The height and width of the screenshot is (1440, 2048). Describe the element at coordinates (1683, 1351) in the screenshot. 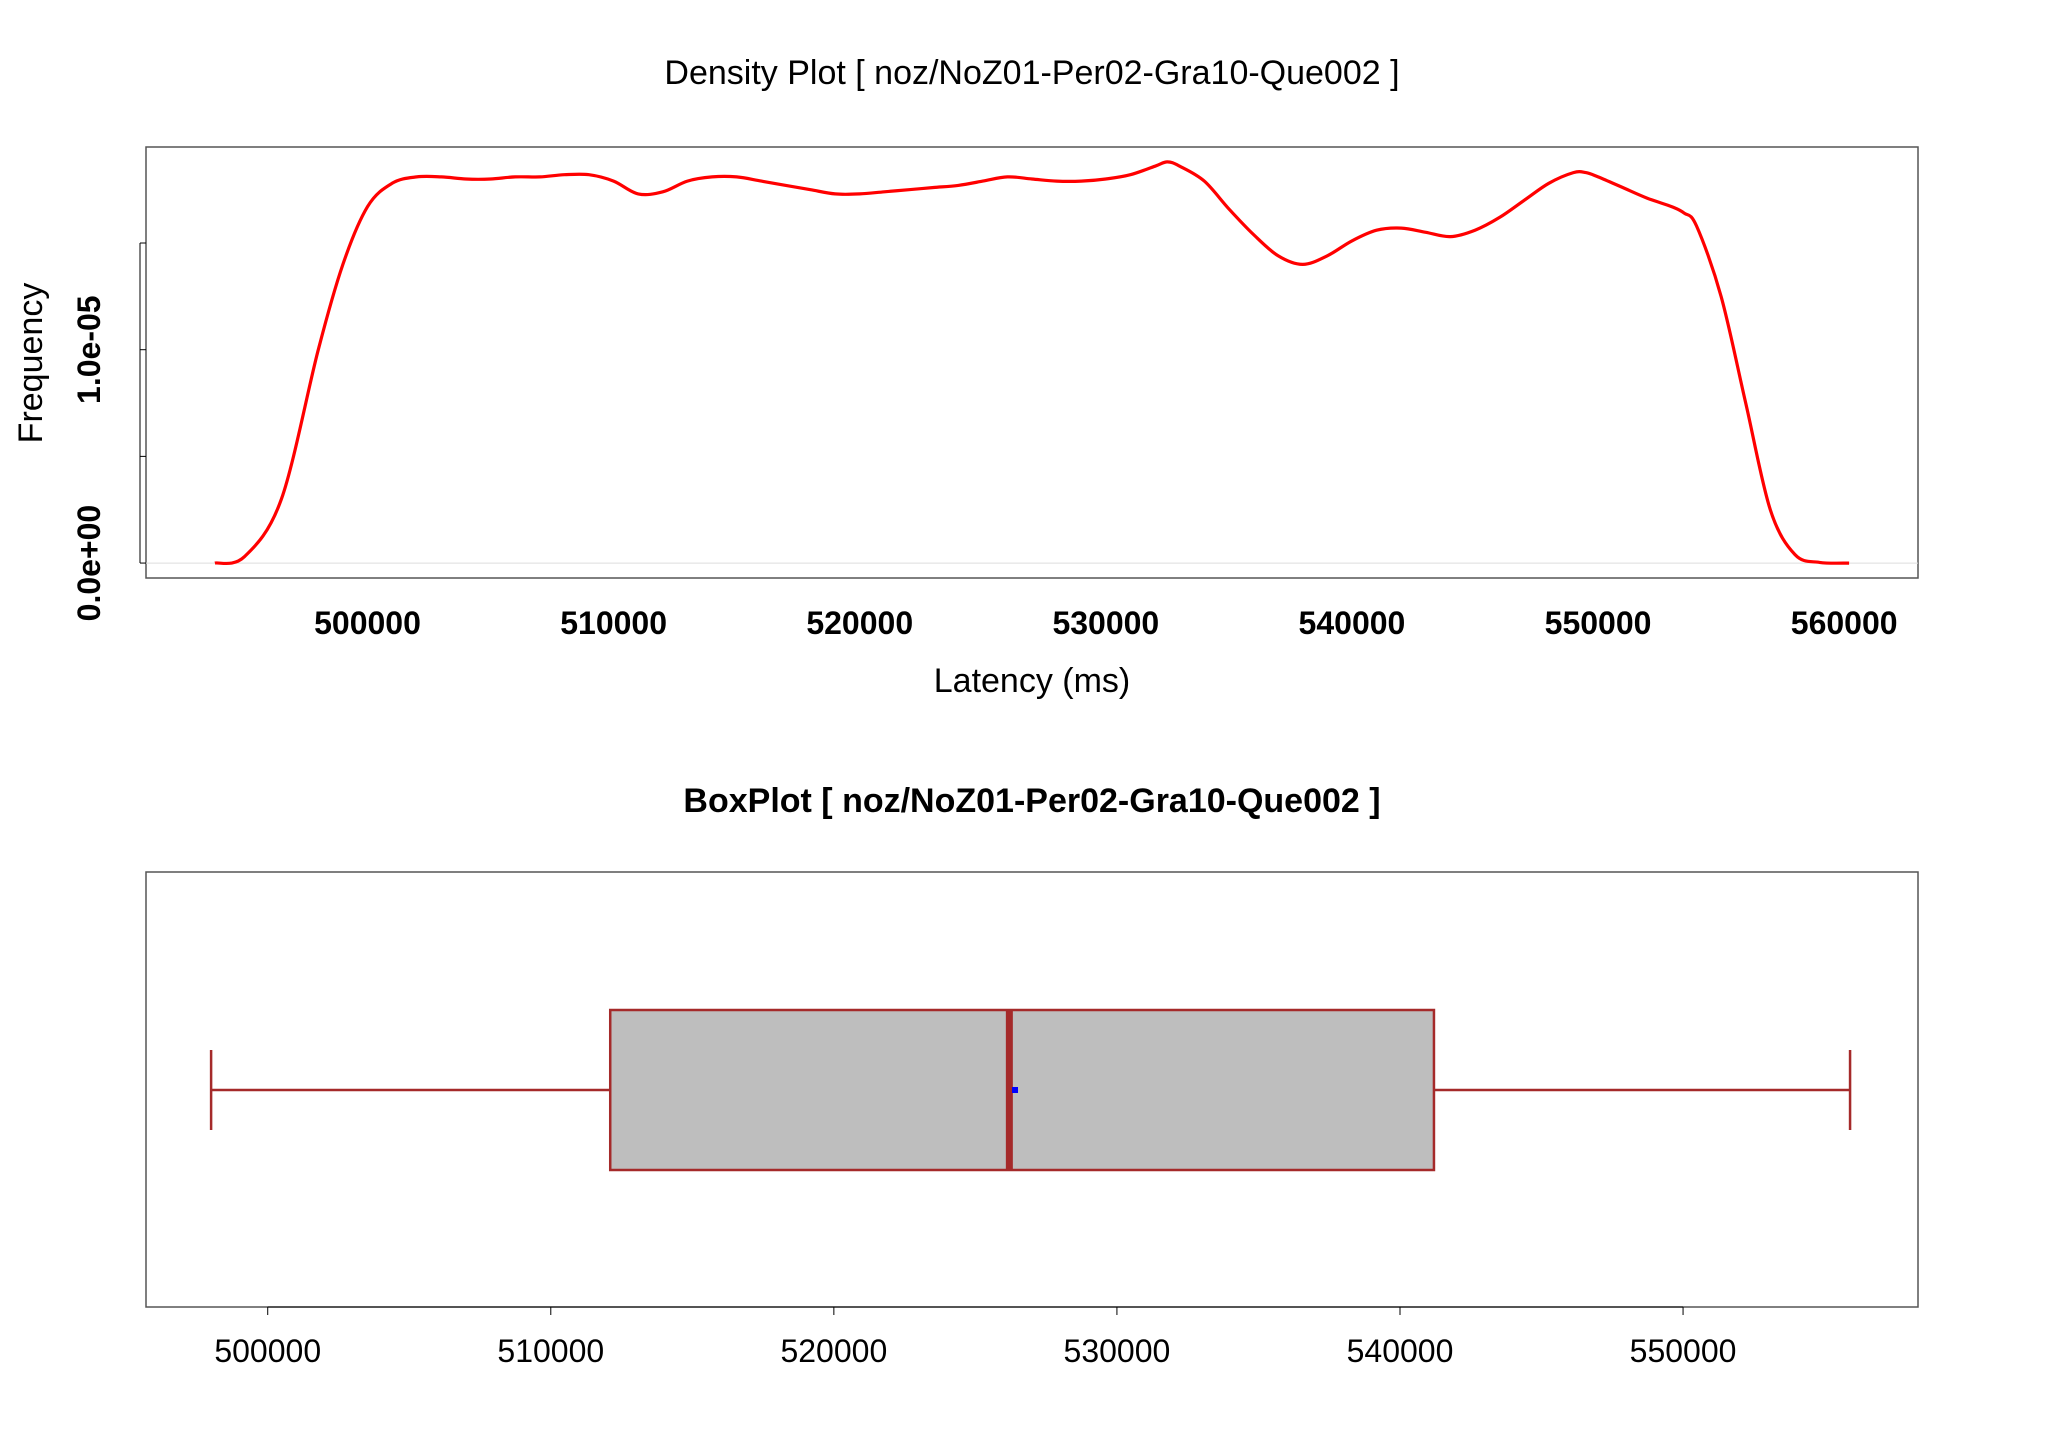

I see `box-x-tick-label: 550000` at that location.